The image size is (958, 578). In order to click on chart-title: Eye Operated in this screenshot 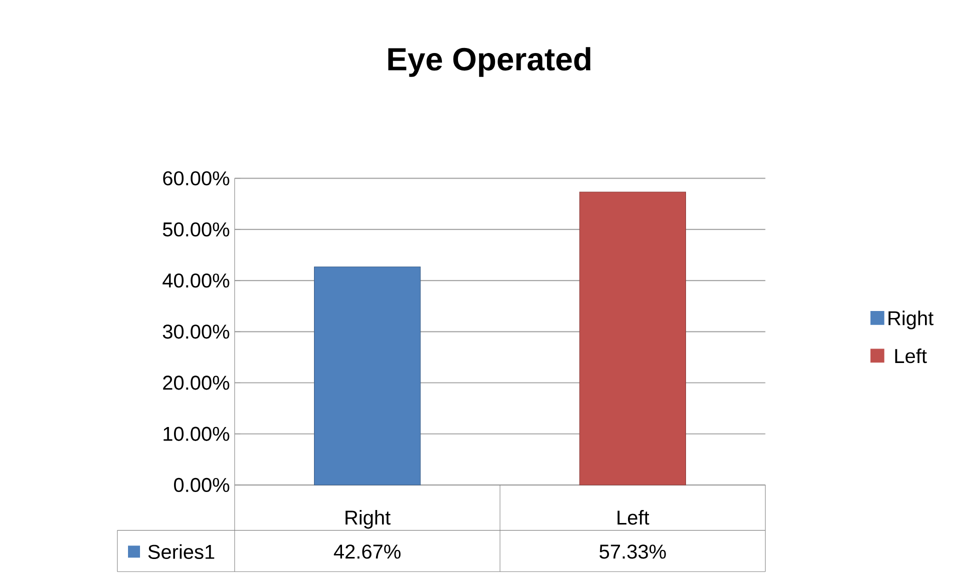, I will do `click(489, 62)`.